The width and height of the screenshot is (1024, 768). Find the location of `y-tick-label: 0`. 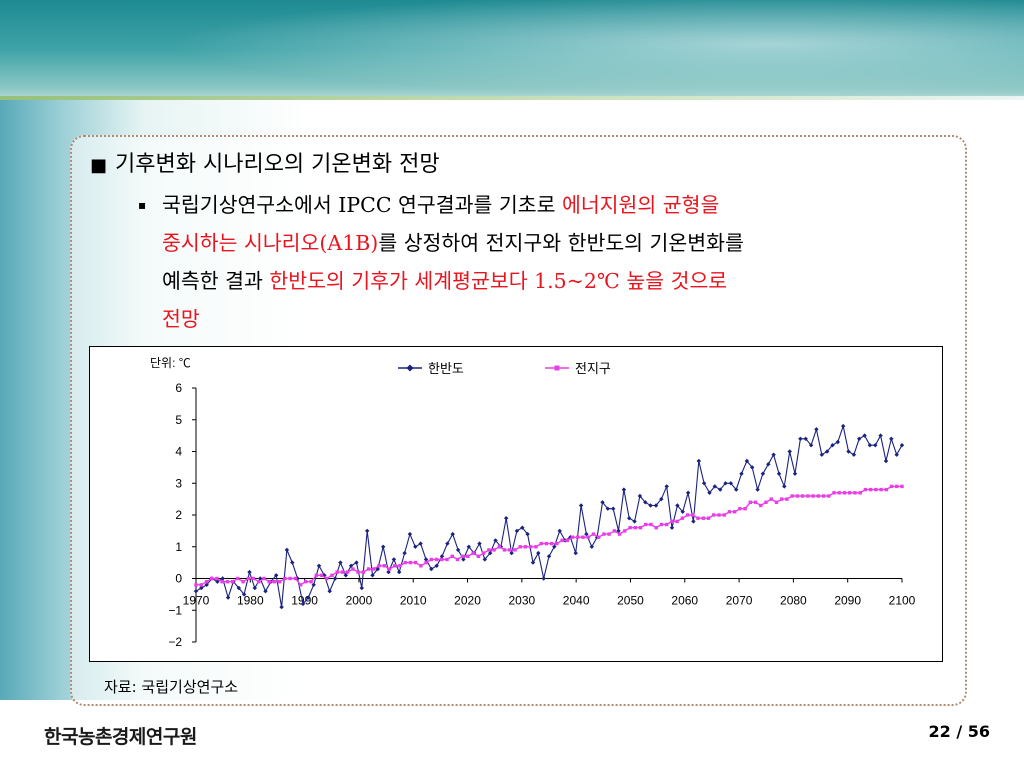

y-tick-label: 0 is located at coordinates (178, 579).